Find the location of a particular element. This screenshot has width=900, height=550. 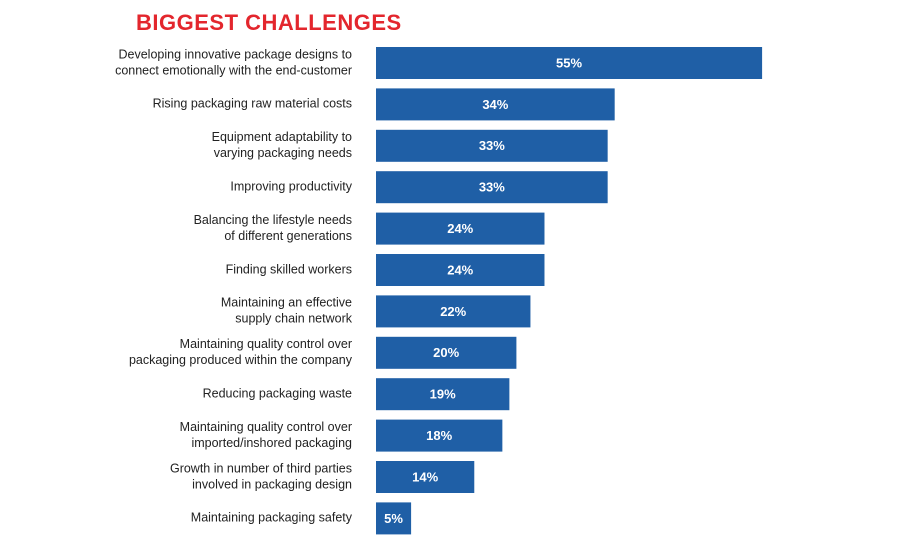

value-label: 34% is located at coordinates (495, 104).